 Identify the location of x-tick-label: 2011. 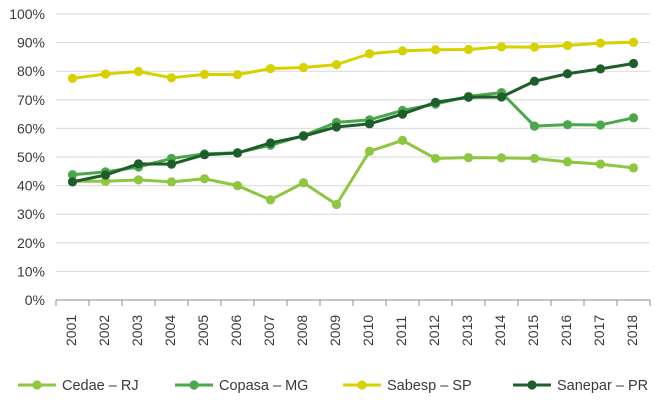
(401, 331).